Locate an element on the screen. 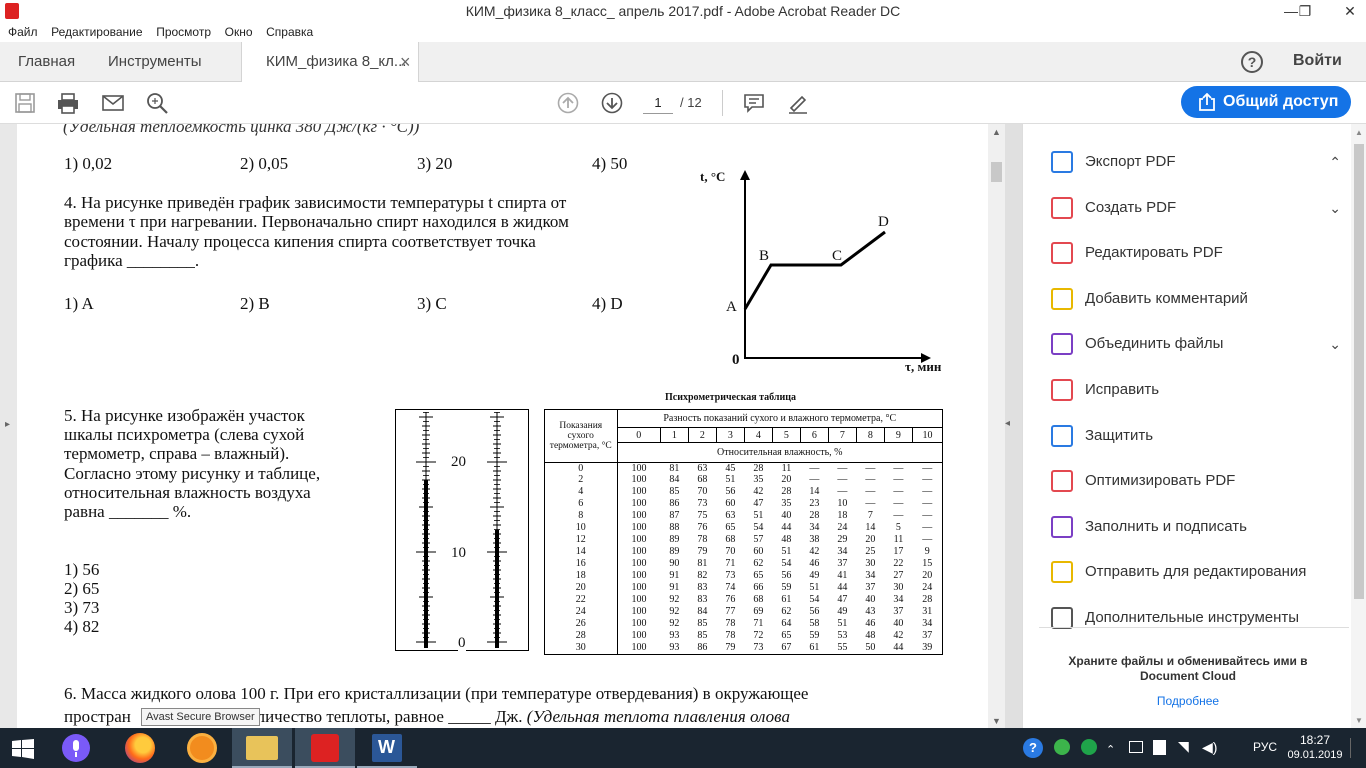 The height and width of the screenshot is (768, 1366). tool-item: Оптимизировать PDF is located at coordinates (1196, 481).